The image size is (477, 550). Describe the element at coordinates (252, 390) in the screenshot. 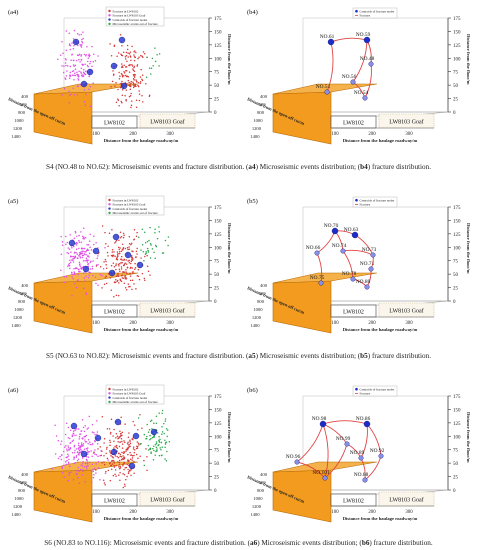

I see `panel-label: (b6)` at that location.